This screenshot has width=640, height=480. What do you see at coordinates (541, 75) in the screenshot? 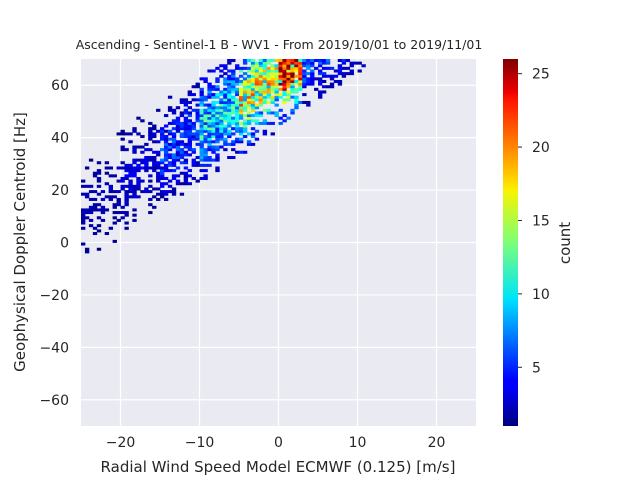
I see `colorbar-tick-label: 25` at bounding box center [541, 75].